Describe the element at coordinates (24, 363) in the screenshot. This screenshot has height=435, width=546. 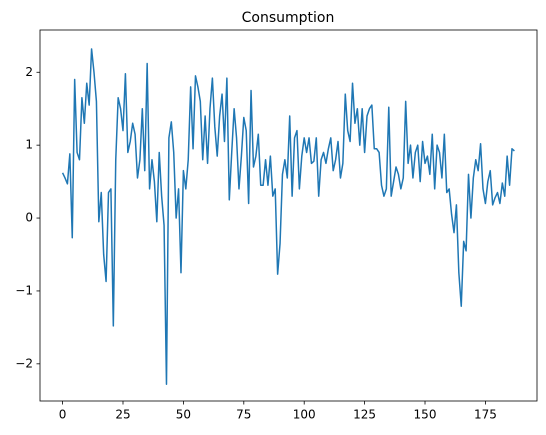
I see `y-tick-label: −2` at that location.